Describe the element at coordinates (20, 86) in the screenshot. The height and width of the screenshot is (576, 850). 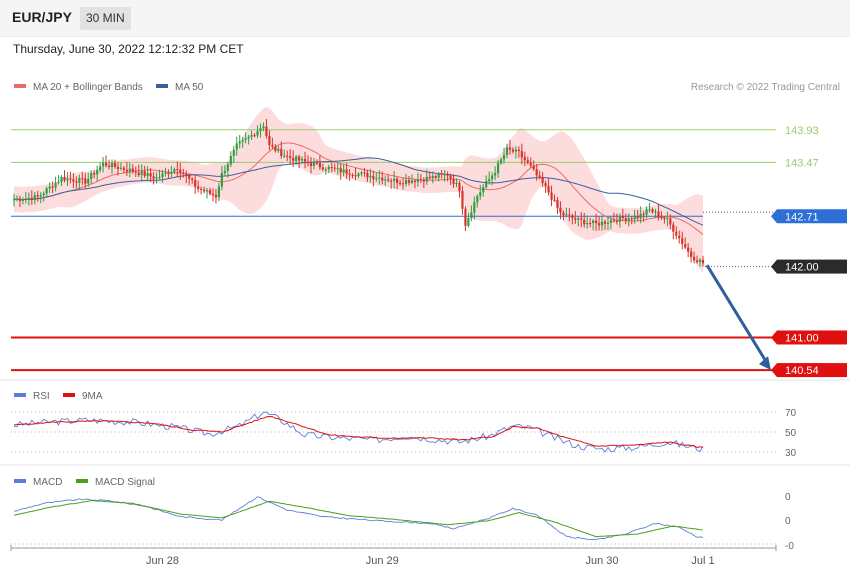
I see `ma20-legend-swatch` at that location.